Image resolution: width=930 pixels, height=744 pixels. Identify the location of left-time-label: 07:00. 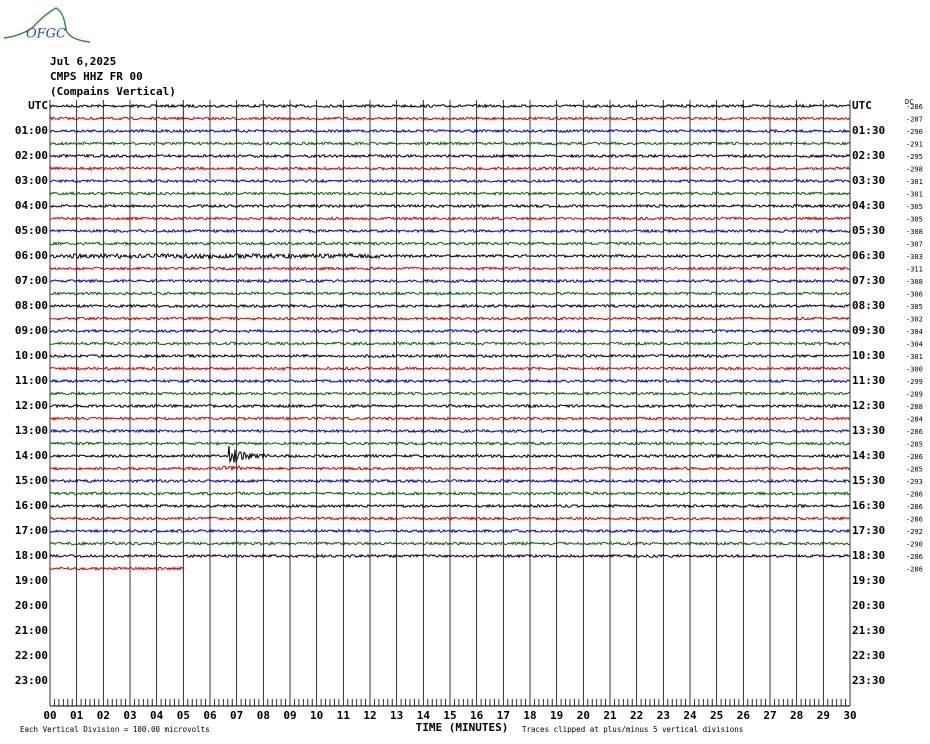
(31, 280).